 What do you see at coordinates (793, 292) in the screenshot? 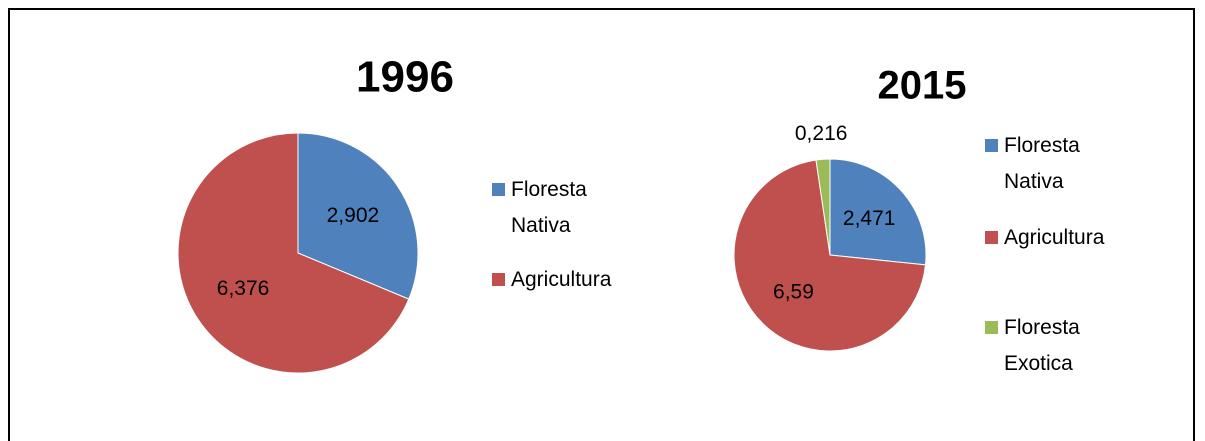
I see `data-label: 6,59` at bounding box center [793, 292].